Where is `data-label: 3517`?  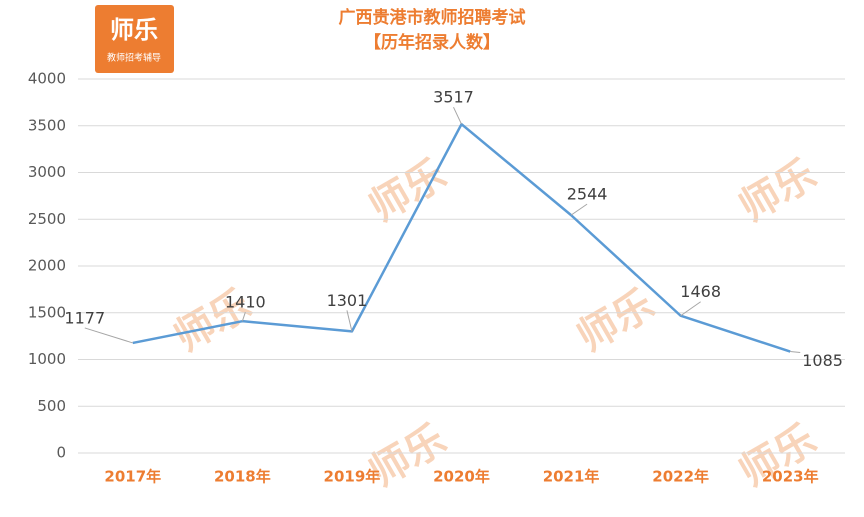
data-label: 3517 is located at coordinates (453, 97).